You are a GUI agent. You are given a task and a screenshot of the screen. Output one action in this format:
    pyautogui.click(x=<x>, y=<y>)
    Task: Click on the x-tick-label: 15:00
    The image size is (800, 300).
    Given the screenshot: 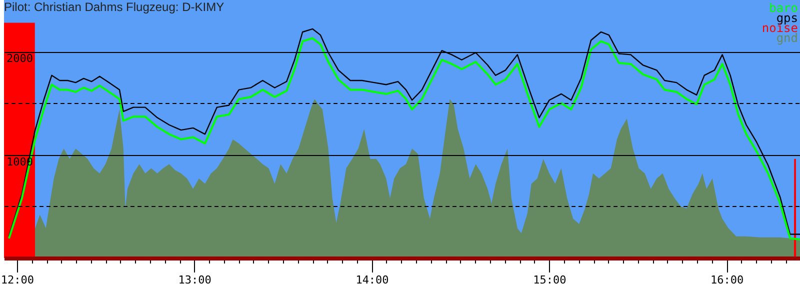 What is the action you would take?
    pyautogui.click(x=549, y=280)
    